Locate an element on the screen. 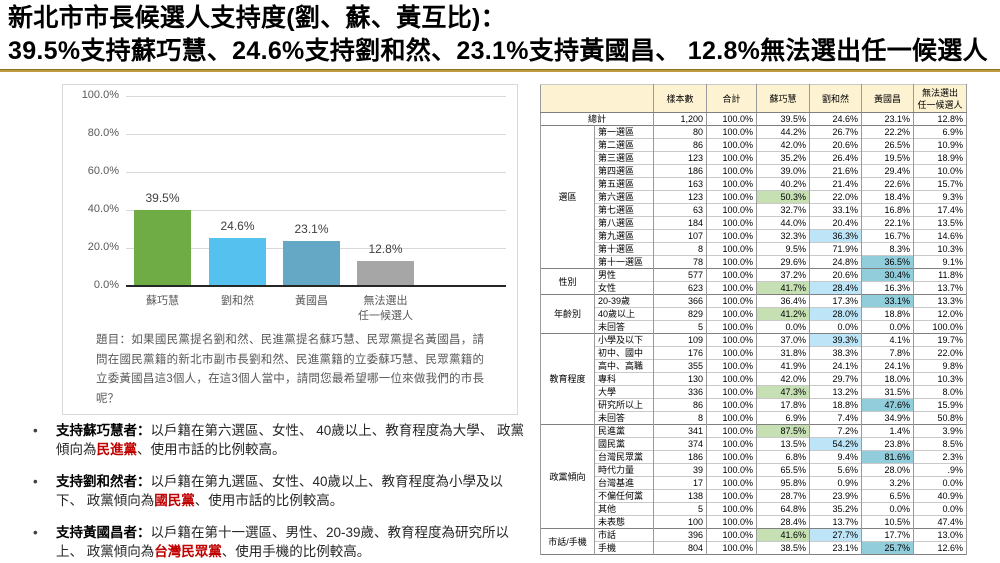 This screenshot has width=1000, height=563. cell: 5.6% is located at coordinates (835, 470).